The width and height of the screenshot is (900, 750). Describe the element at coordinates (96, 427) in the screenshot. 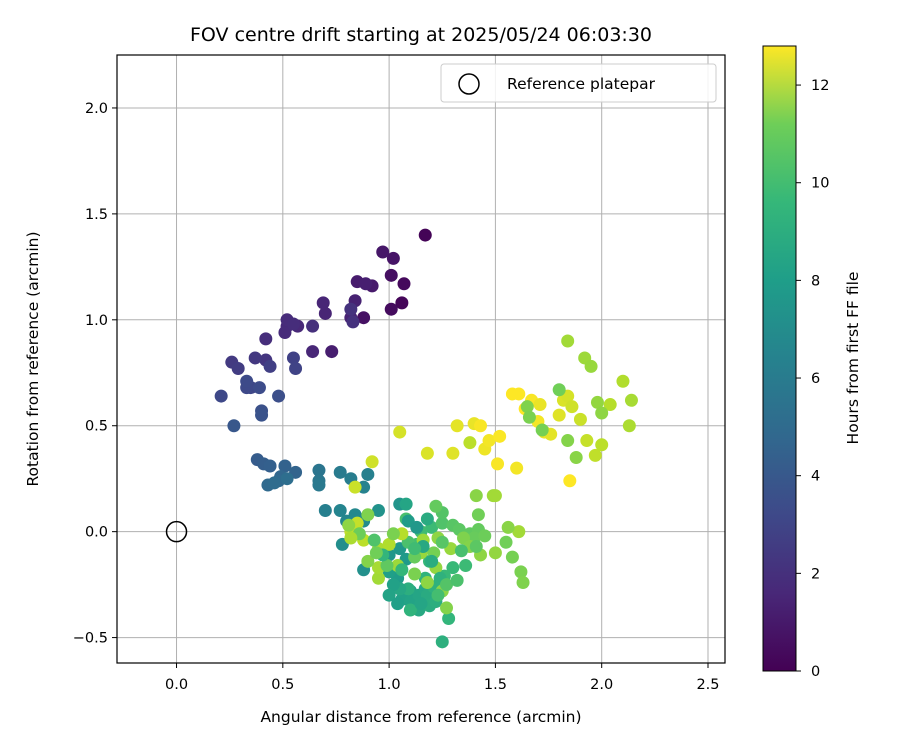

I see `y-tick-label: 0.5` at that location.